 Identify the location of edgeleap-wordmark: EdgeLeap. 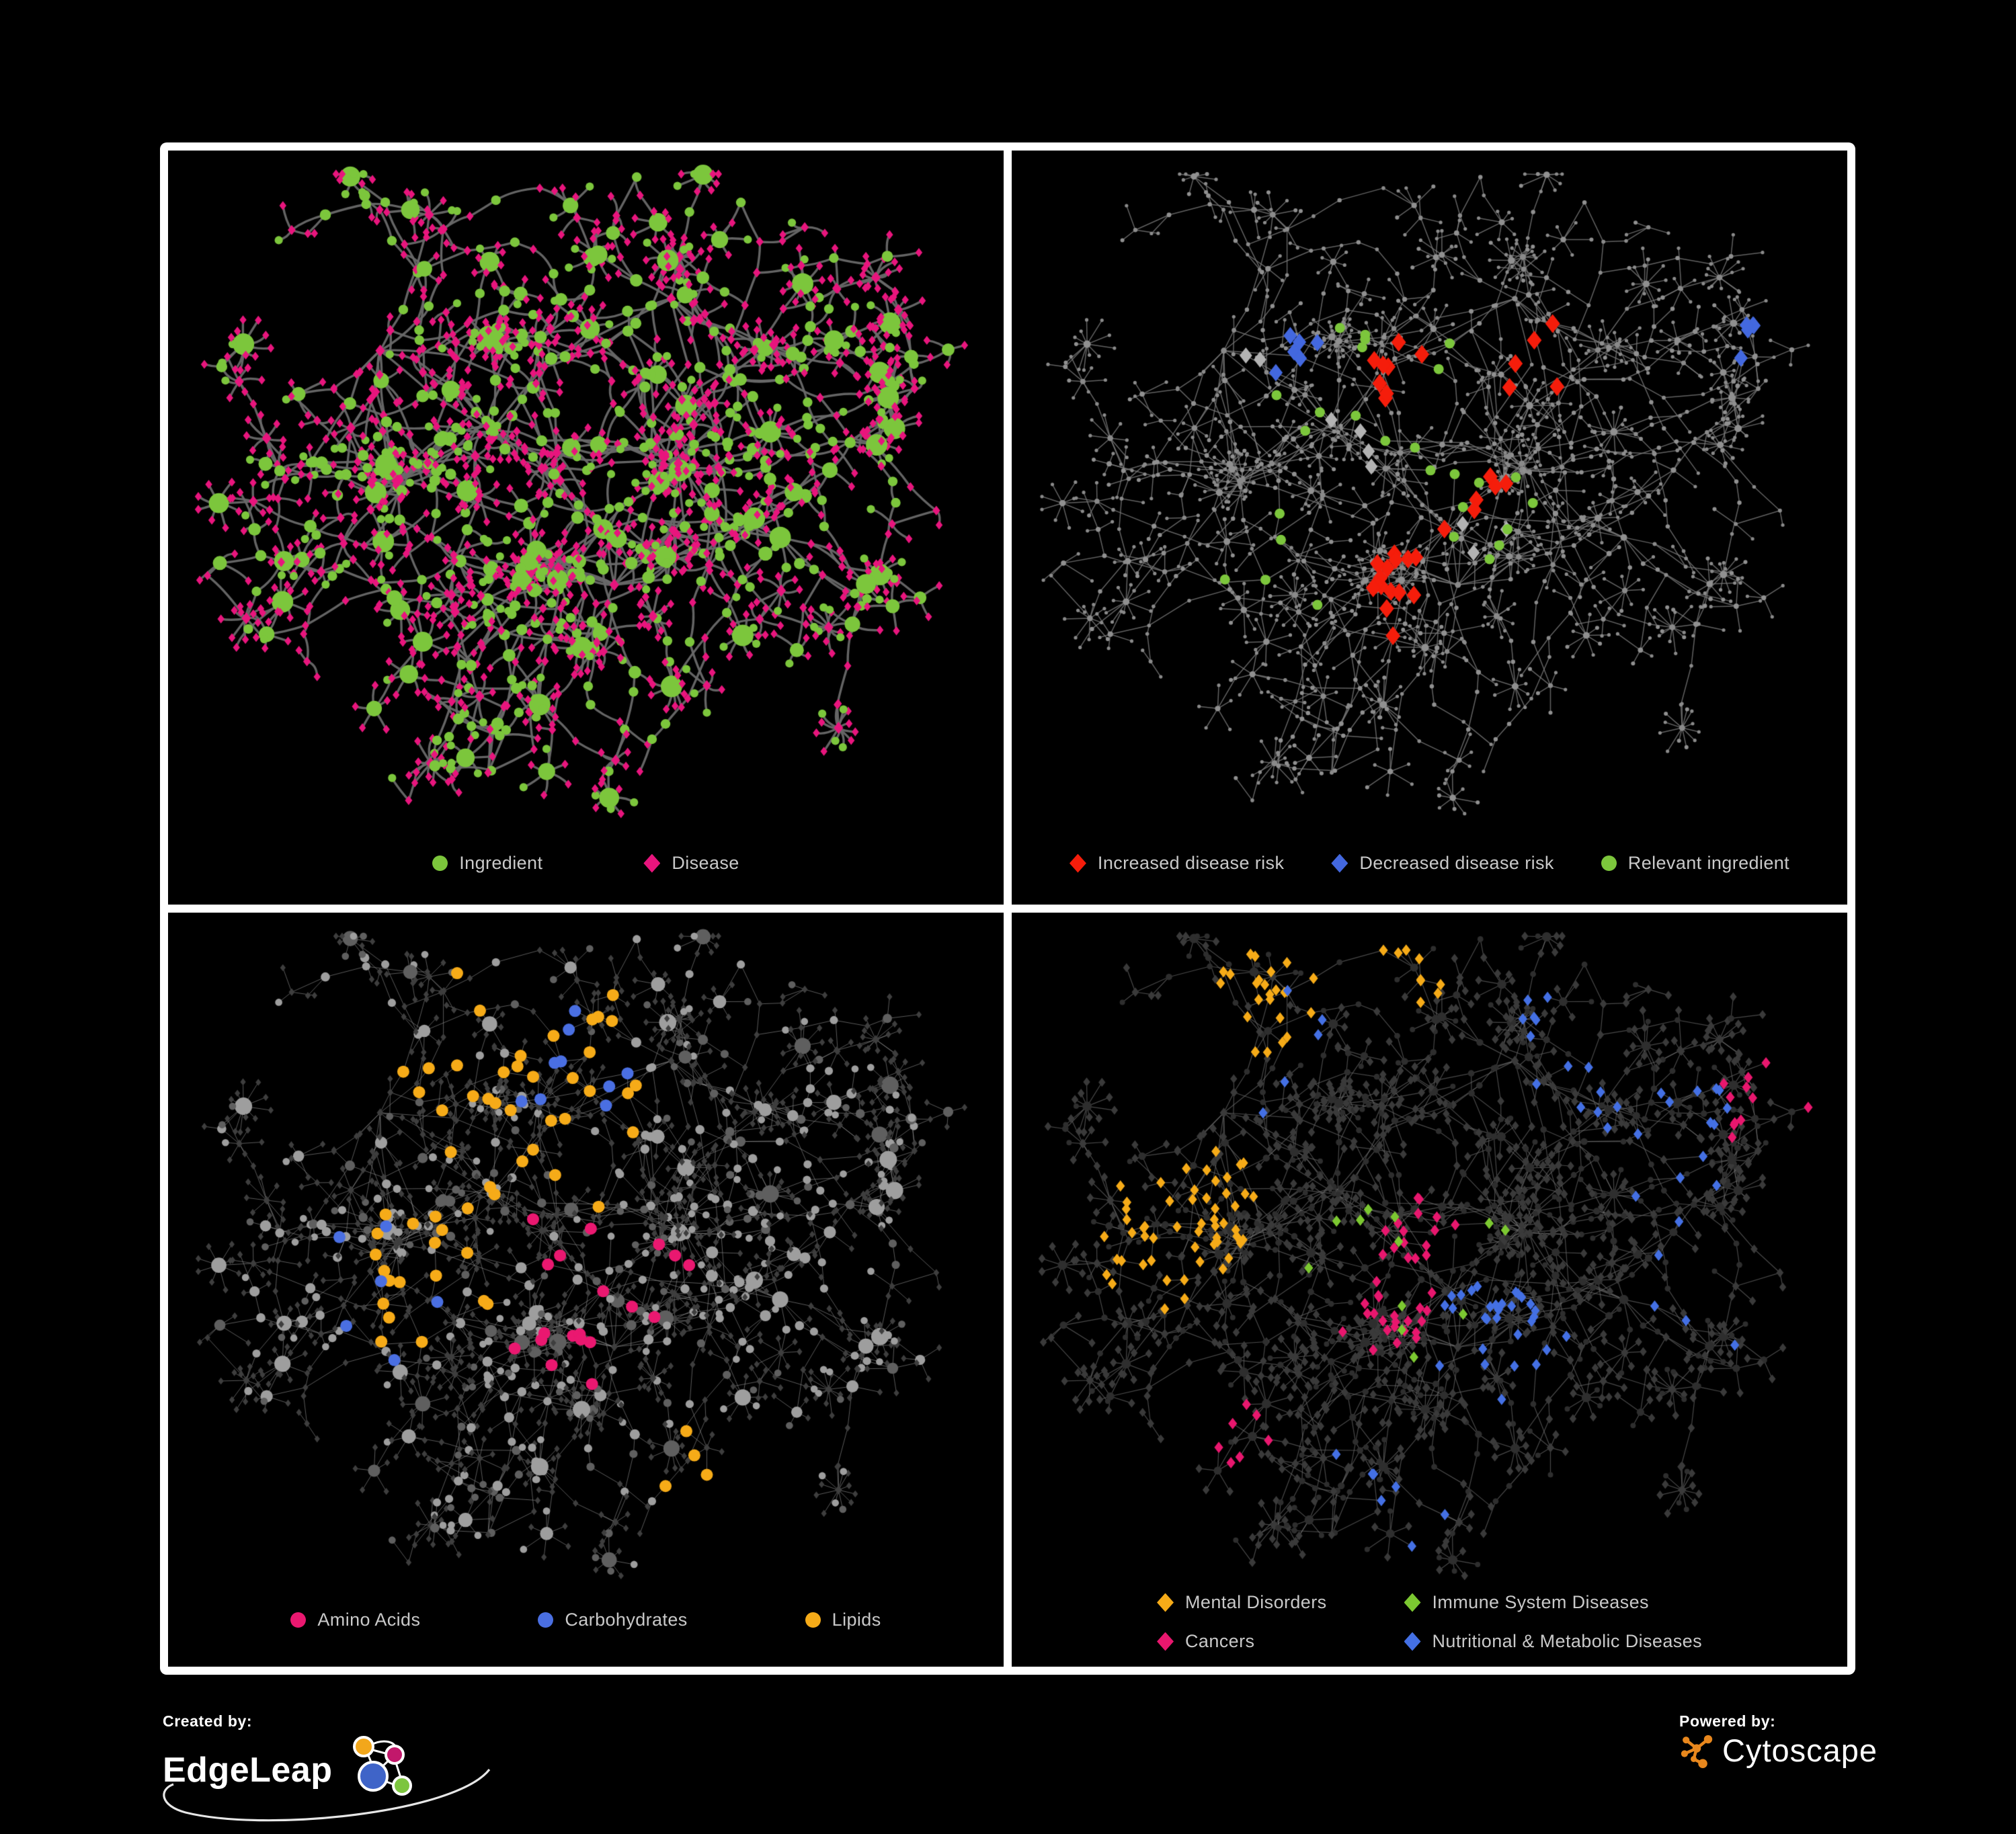
(248, 1770).